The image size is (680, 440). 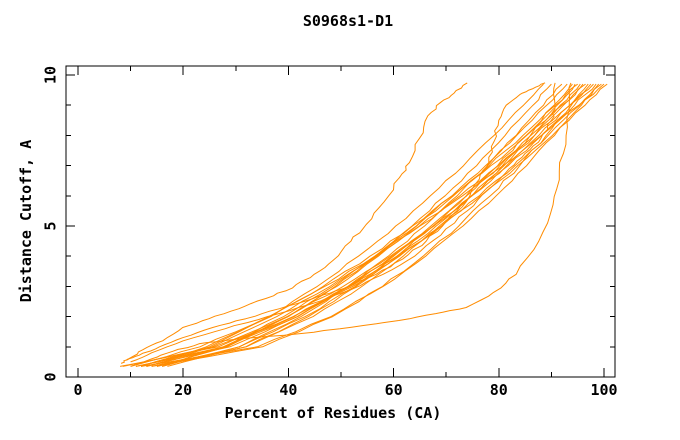 What do you see at coordinates (183, 390) in the screenshot?
I see `x-tick-label: 20` at bounding box center [183, 390].